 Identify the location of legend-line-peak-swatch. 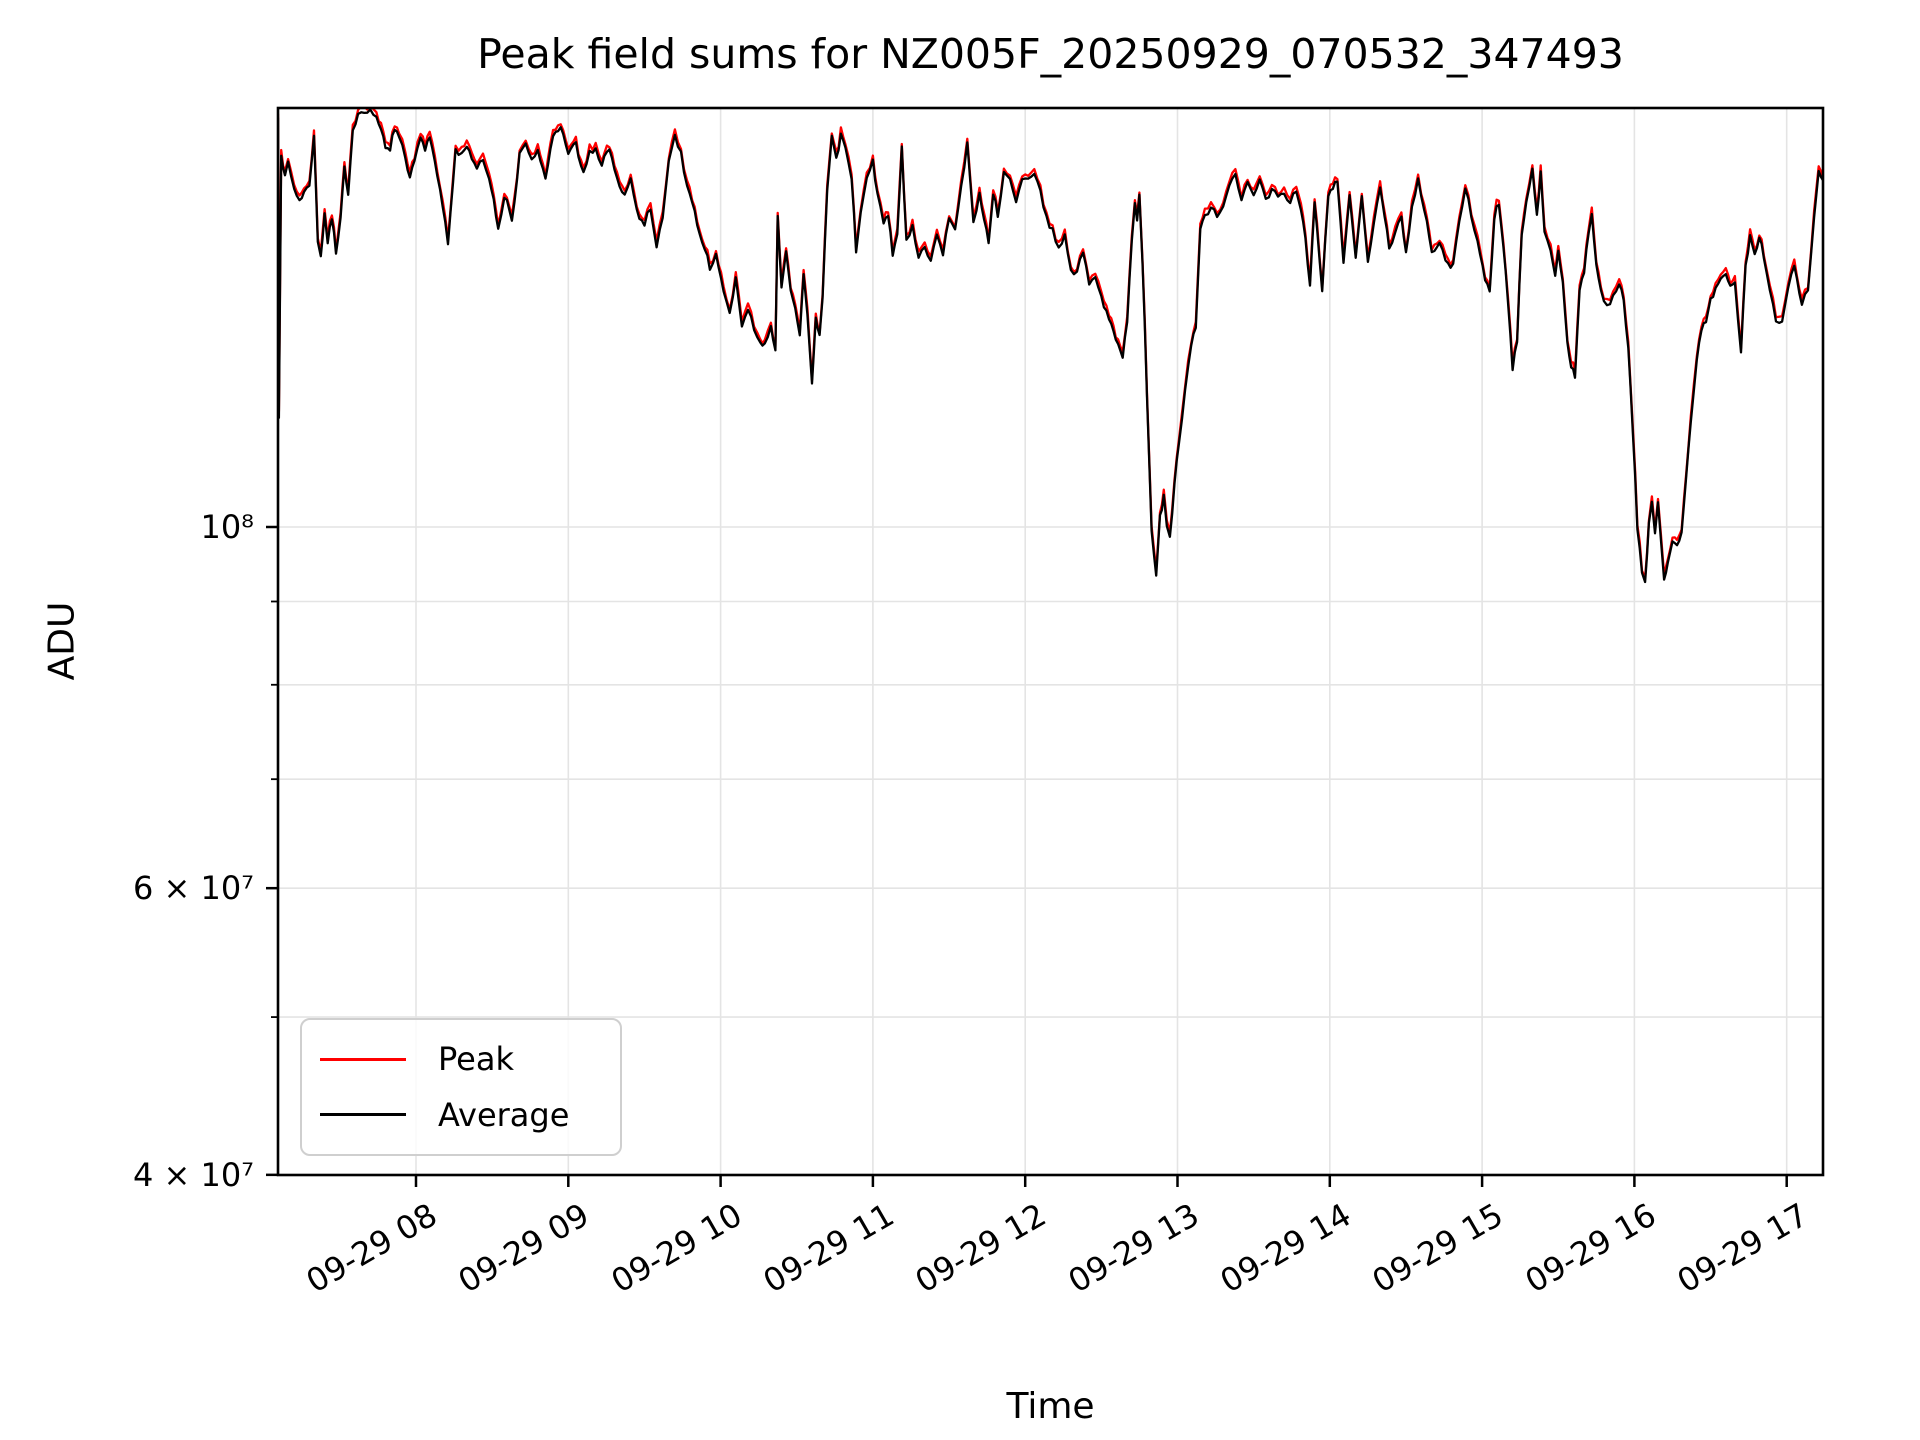
(363, 1059).